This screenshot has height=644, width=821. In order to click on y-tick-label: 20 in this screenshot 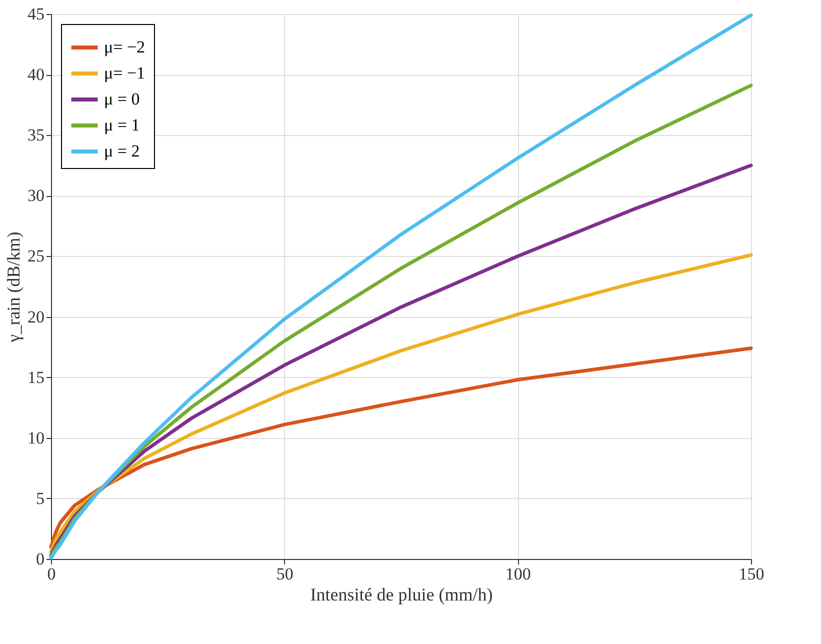, I will do `click(36, 316)`.